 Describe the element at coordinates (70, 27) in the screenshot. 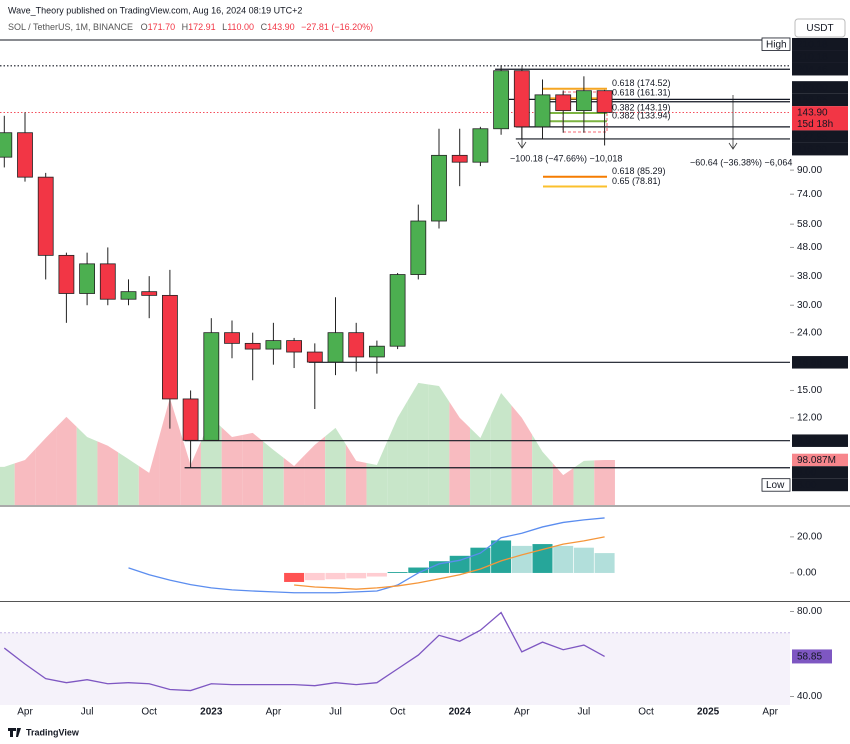

I see `symbol: SOL / TetherUS, 1M, BINANCE` at that location.